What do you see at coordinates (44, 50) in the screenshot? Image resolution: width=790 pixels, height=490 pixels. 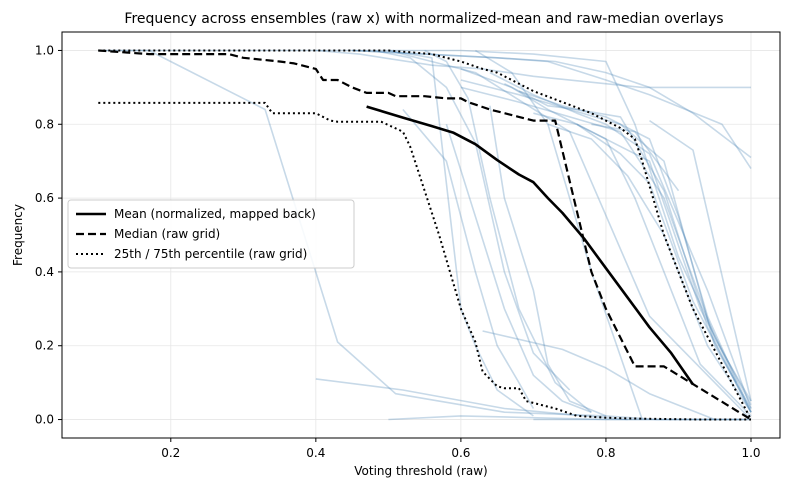 I see `y-tick-label: 1.0` at bounding box center [44, 50].